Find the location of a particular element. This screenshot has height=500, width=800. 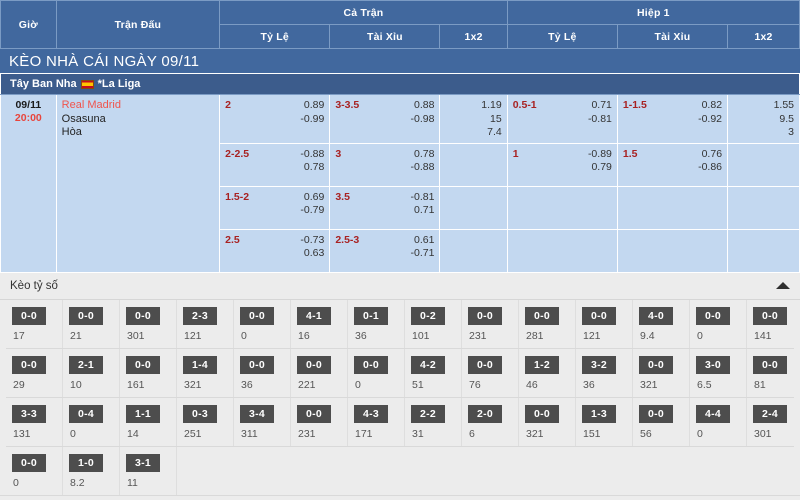

score-cell: 0-0 29 is located at coordinates (34, 372).